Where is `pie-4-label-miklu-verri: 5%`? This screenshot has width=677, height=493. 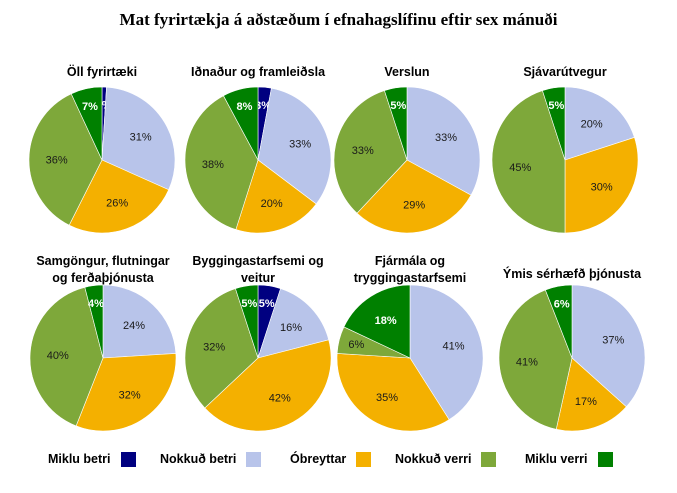 pie-4-label-miklu-verri: 5% is located at coordinates (556, 106).